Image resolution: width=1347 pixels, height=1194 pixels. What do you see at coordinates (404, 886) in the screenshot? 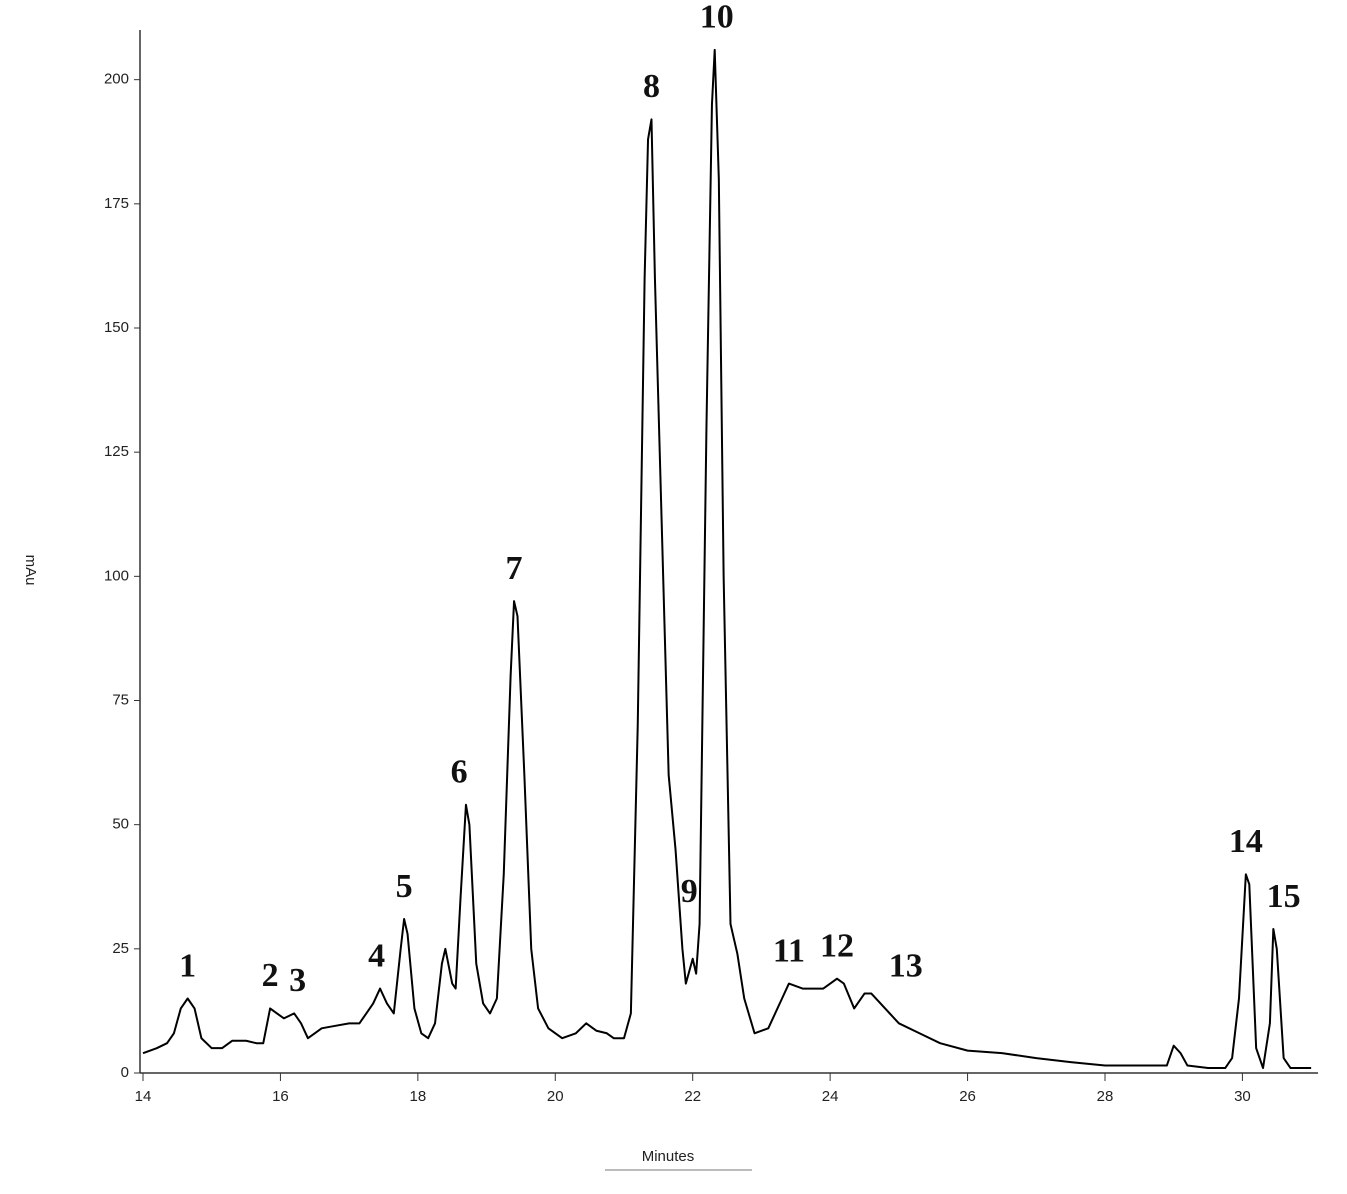
I see `peak-label: 5` at bounding box center [404, 886].